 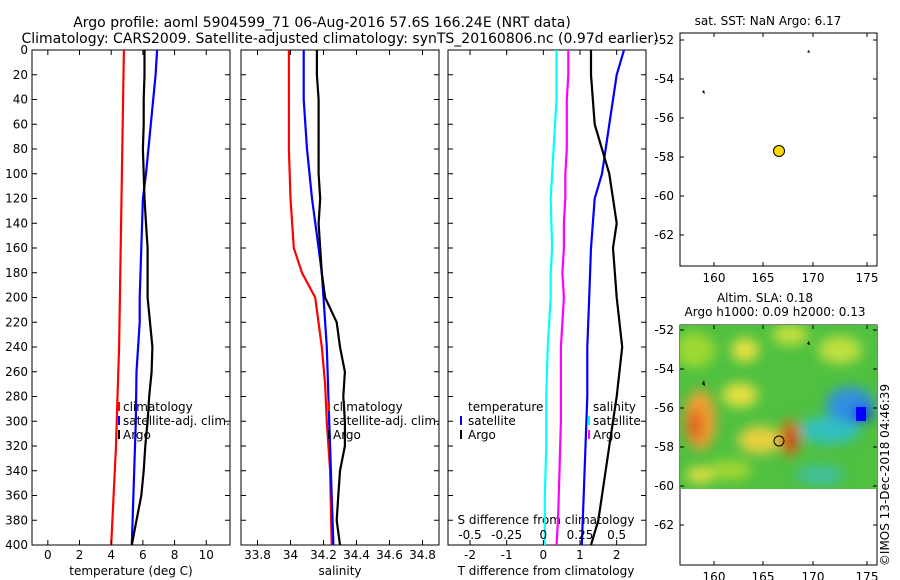 I want to click on depth-tick-label: 140, so click(x=16, y=223).